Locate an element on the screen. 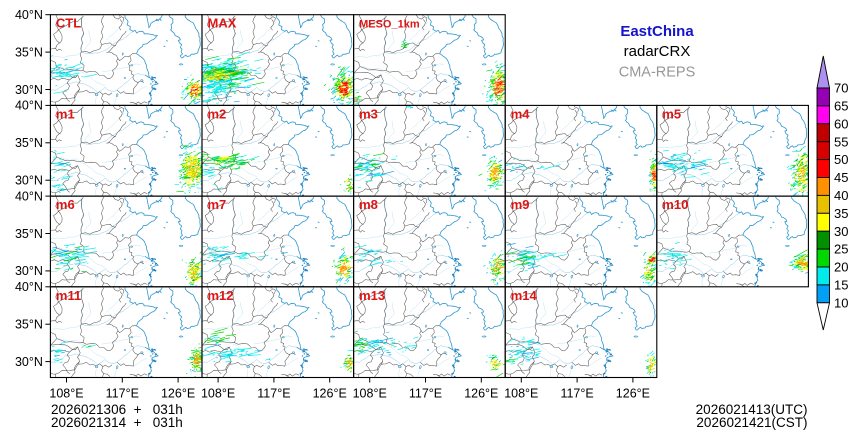 The height and width of the screenshot is (446, 860). svg-text: 30 is located at coordinates (841, 231).